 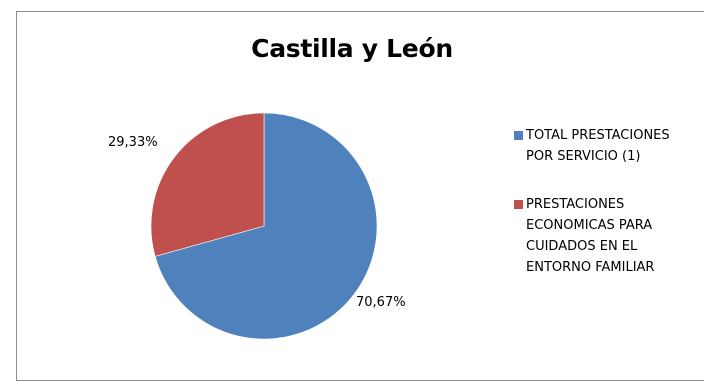 What do you see at coordinates (133, 142) in the screenshot?
I see `data-label-prestaciones-economicas: 29,33%` at bounding box center [133, 142].